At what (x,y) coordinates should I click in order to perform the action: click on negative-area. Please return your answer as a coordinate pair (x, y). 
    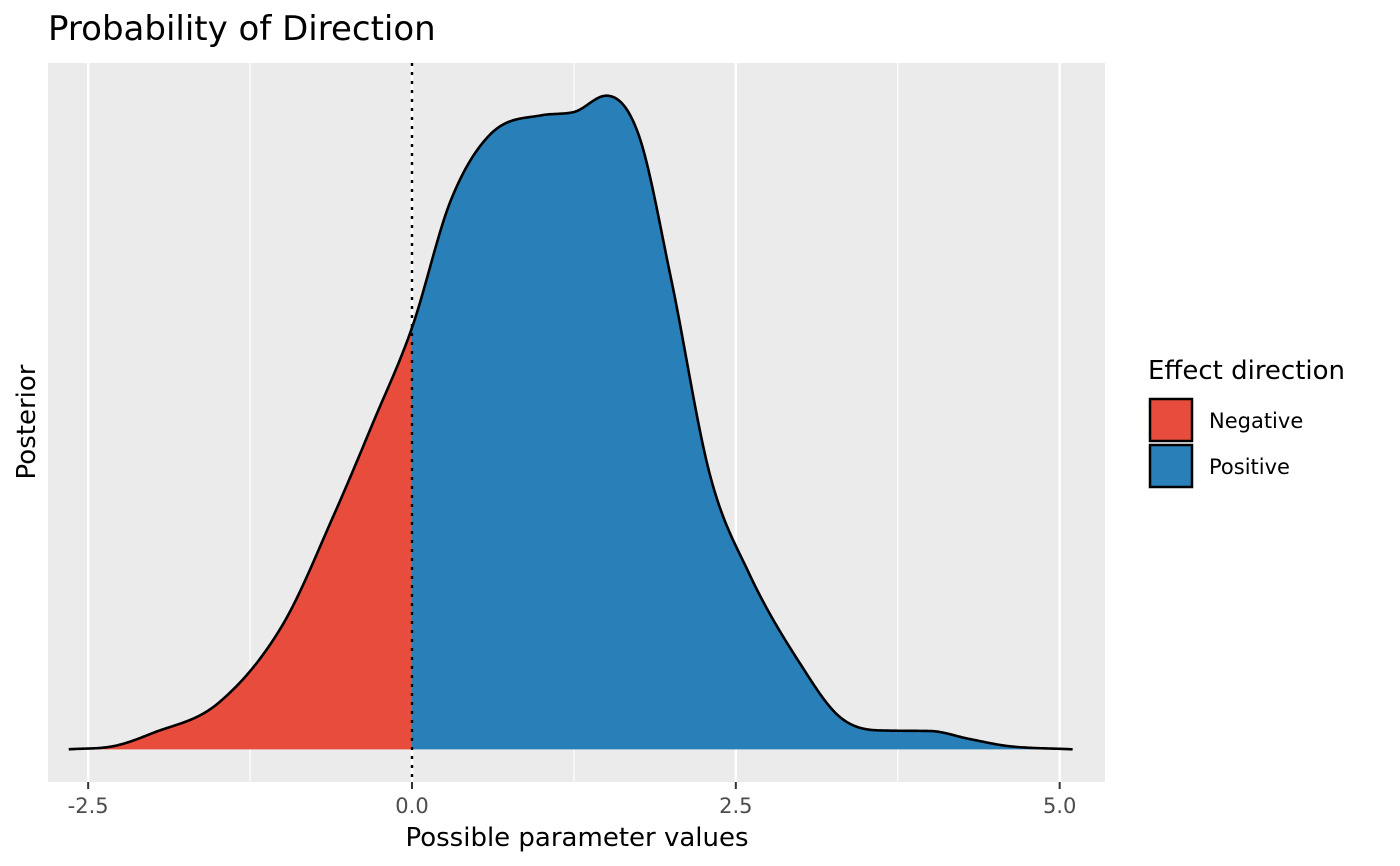
    Looking at the image, I should click on (240, 538).